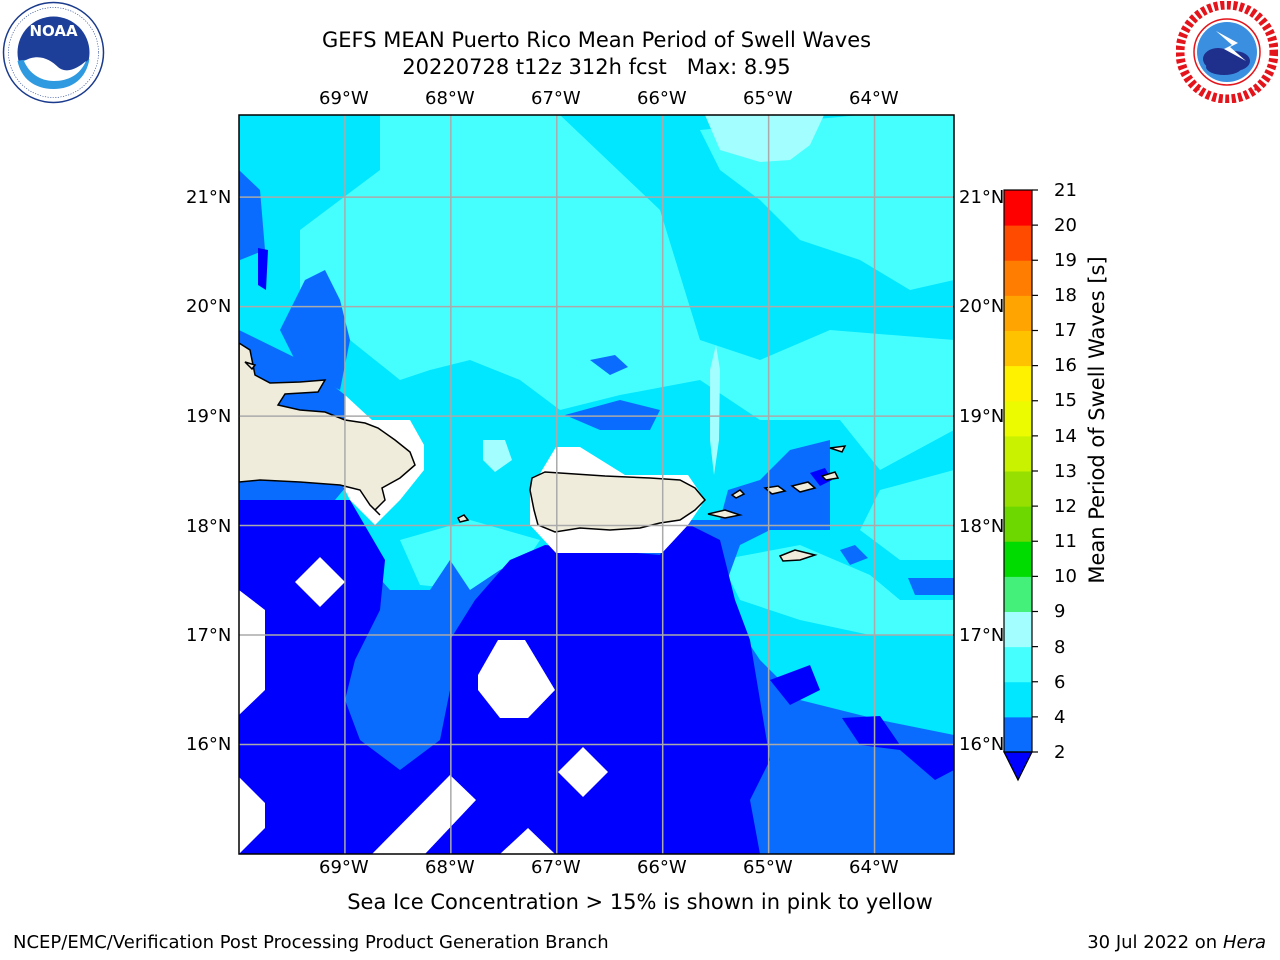 The image size is (1280, 960). I want to click on colorbar-tick: 21, so click(1065, 190).